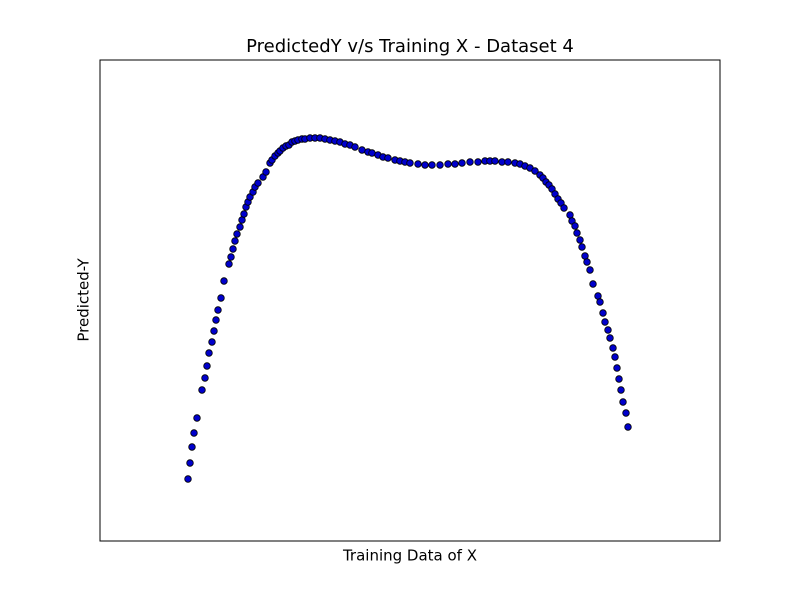 This screenshot has width=800, height=601. What do you see at coordinates (84, 300) in the screenshot?
I see `y-axis-label: Predicted-Y` at bounding box center [84, 300].